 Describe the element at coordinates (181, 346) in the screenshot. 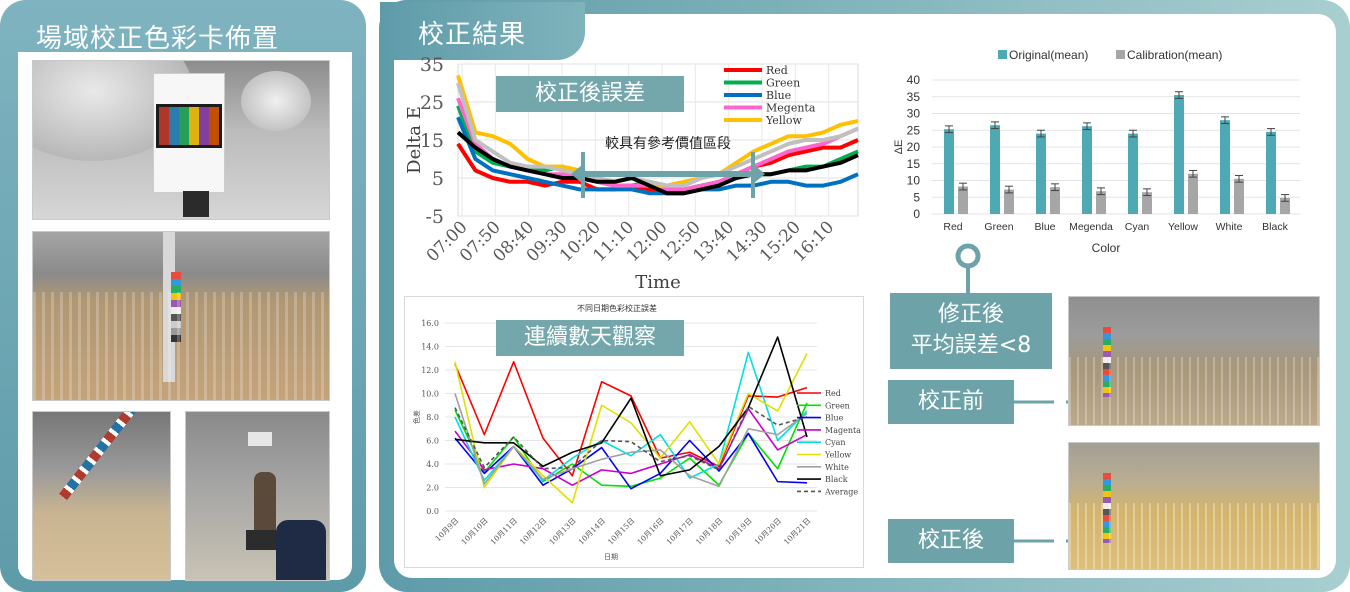

I see `chicks-texture` at that location.